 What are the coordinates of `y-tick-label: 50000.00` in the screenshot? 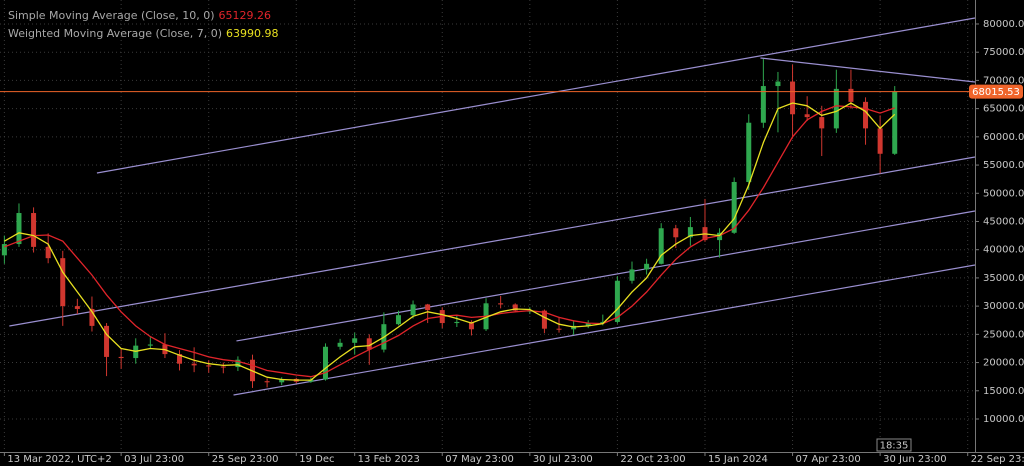 It's located at (1003, 193).